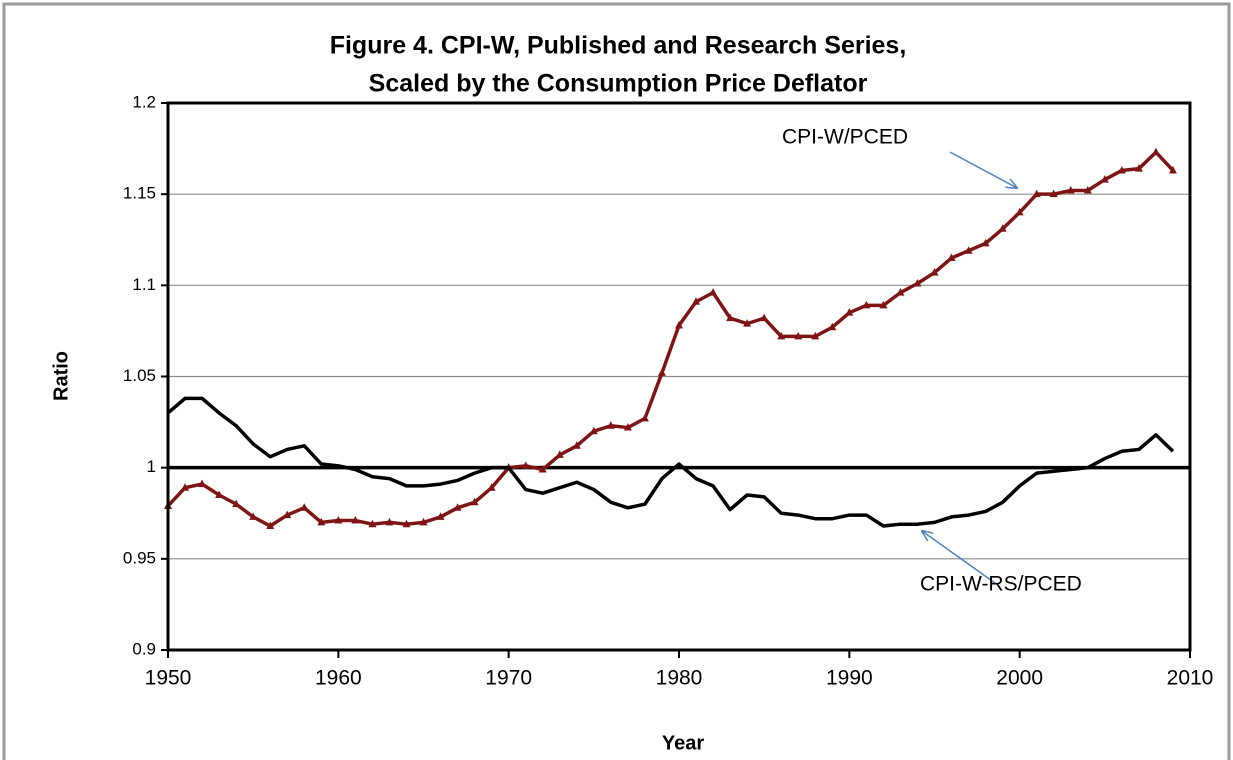 This screenshot has width=1233, height=760. I want to click on series-annotation: CPI-W/PCED, so click(845, 137).